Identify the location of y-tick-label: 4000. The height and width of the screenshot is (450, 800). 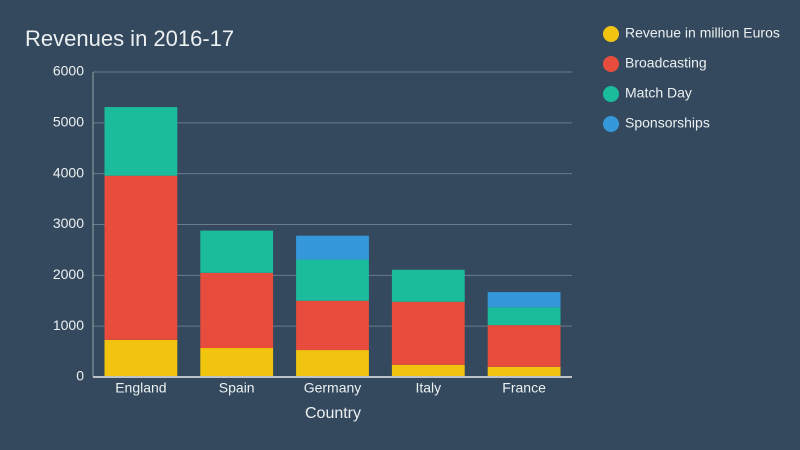
(68, 172).